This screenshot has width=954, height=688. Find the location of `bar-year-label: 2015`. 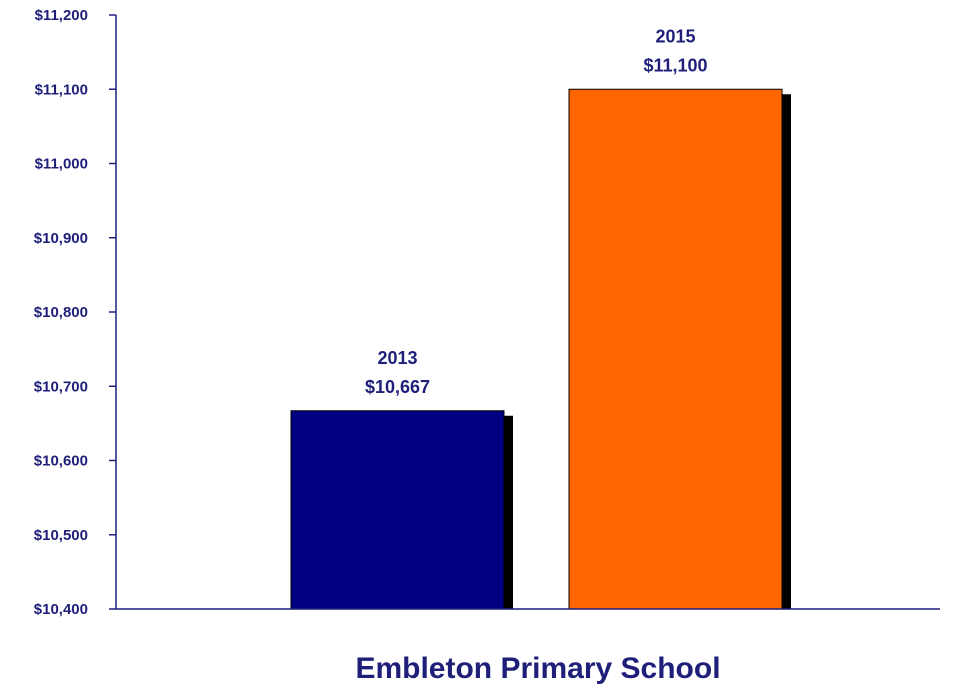

bar-year-label: 2015 is located at coordinates (675, 36).